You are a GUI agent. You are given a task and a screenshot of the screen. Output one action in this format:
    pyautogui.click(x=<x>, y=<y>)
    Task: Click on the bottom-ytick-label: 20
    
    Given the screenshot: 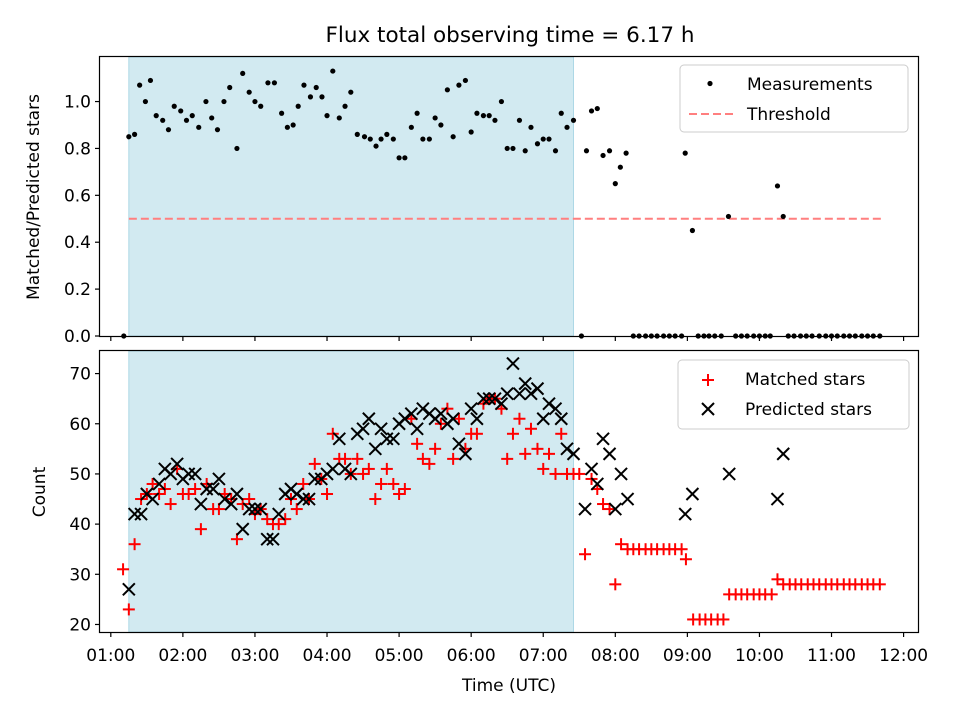 What is the action you would take?
    pyautogui.click(x=80, y=625)
    